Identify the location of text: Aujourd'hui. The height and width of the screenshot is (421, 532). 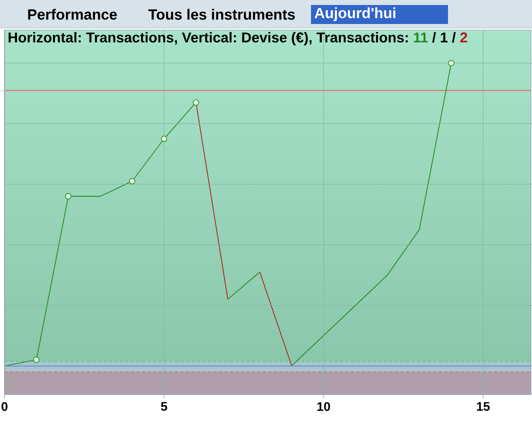
(355, 14).